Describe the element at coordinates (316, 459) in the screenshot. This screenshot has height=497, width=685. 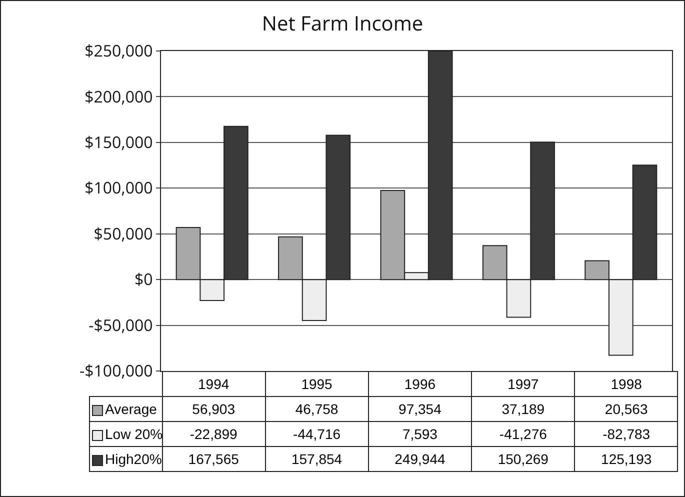
I see `data-label: 157,854` at that location.